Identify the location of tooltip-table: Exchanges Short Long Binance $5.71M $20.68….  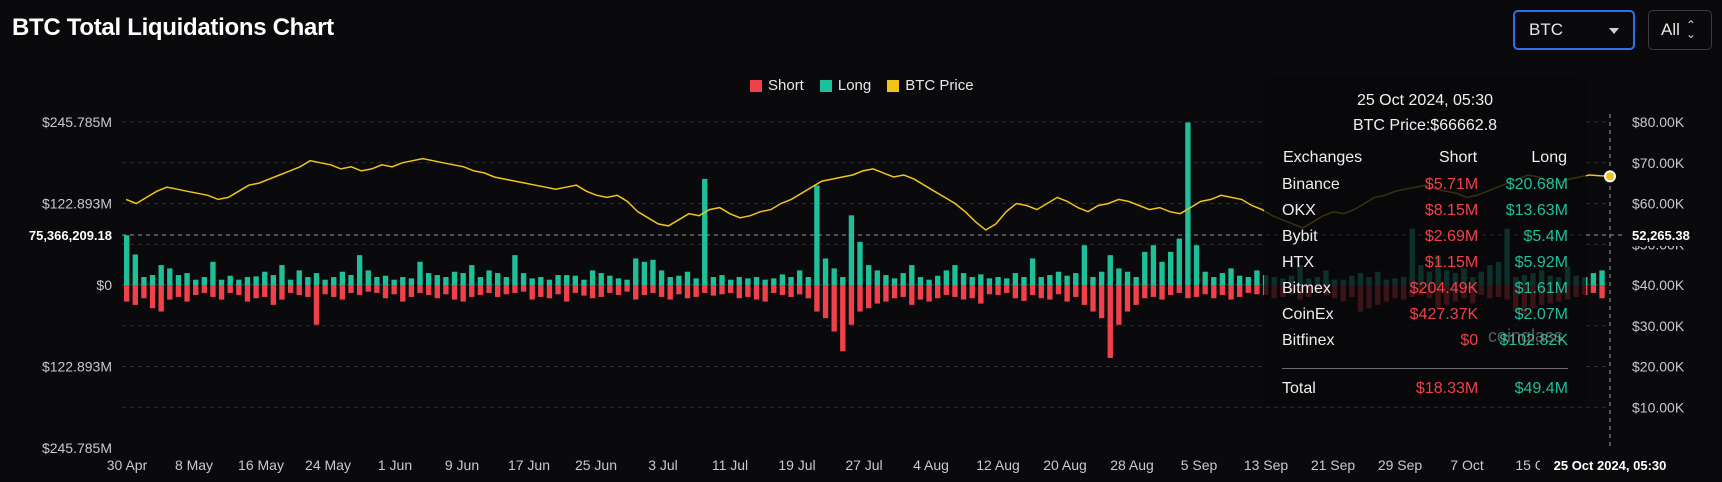
(1425, 276).